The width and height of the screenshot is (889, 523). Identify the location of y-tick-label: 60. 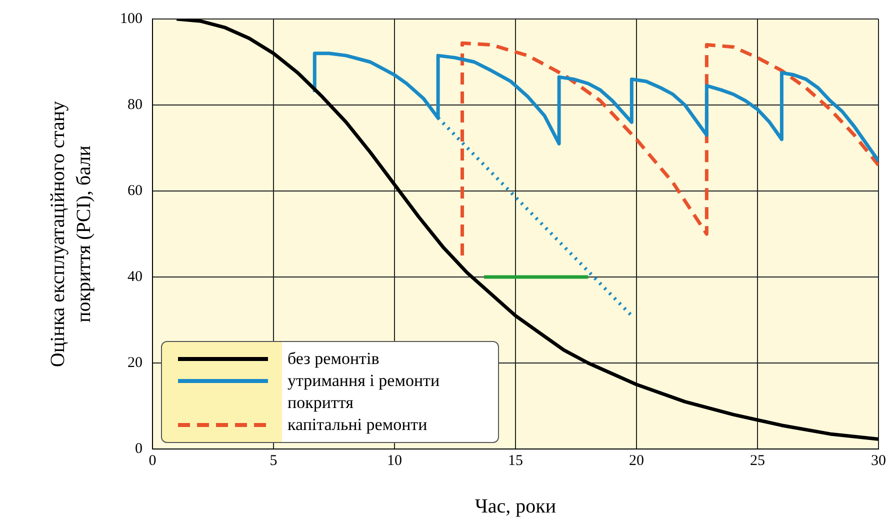
(135, 190).